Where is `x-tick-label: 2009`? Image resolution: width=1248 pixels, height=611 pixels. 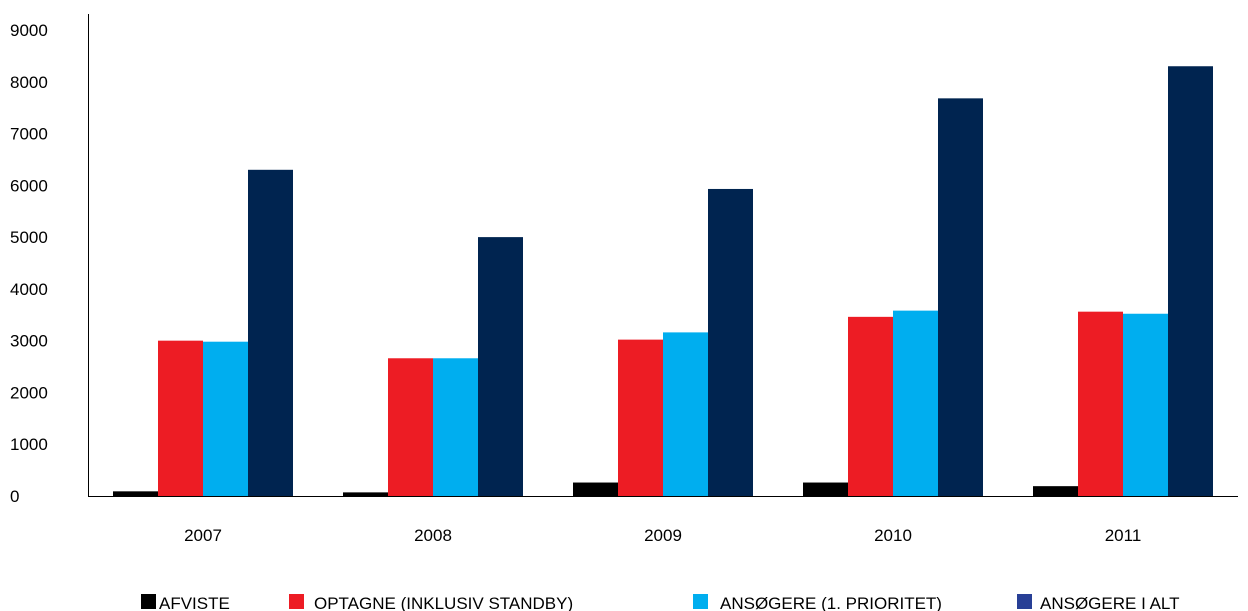 x-tick-label: 2009 is located at coordinates (663, 535).